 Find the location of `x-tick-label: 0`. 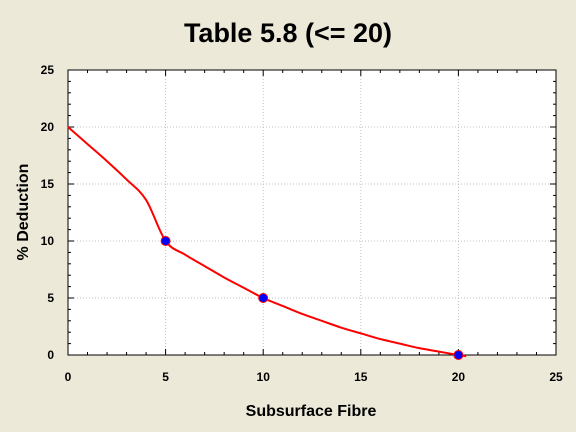

x-tick-label: 0 is located at coordinates (68, 377).